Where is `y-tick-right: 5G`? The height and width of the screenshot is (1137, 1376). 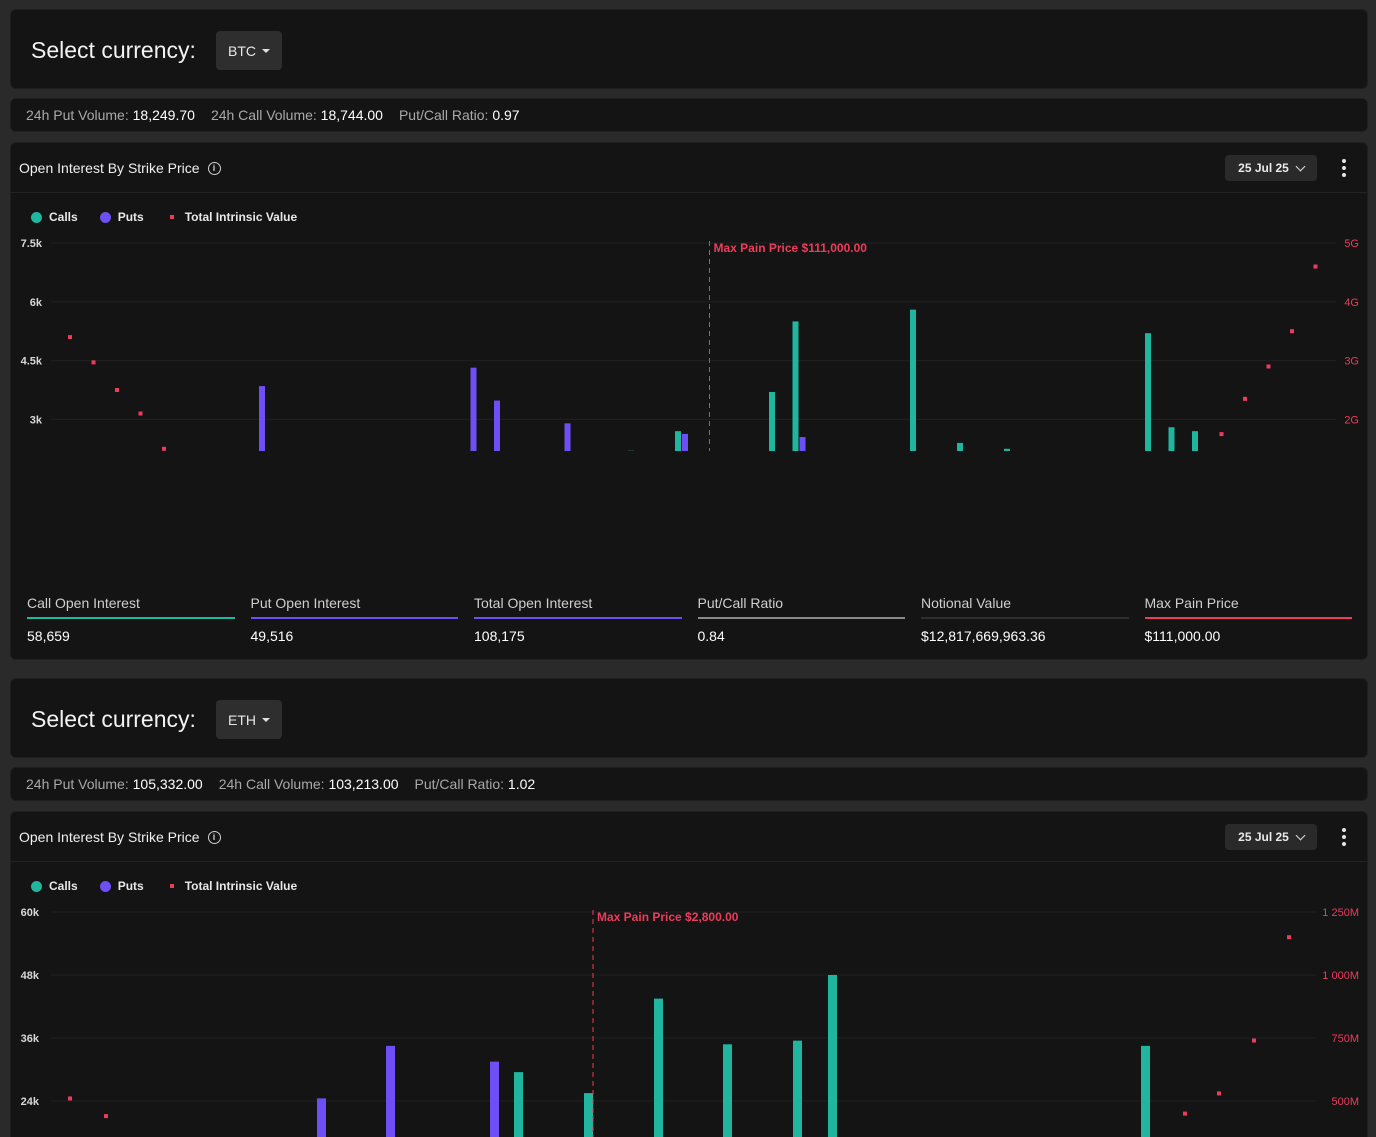
y-tick-right: 5G is located at coordinates (1351, 244).